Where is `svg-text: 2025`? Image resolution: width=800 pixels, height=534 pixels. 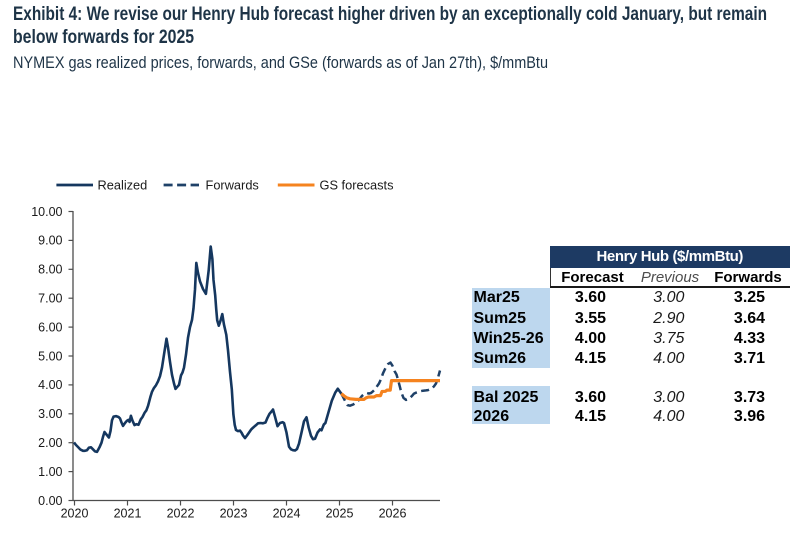
svg-text: 2025 is located at coordinates (340, 514).